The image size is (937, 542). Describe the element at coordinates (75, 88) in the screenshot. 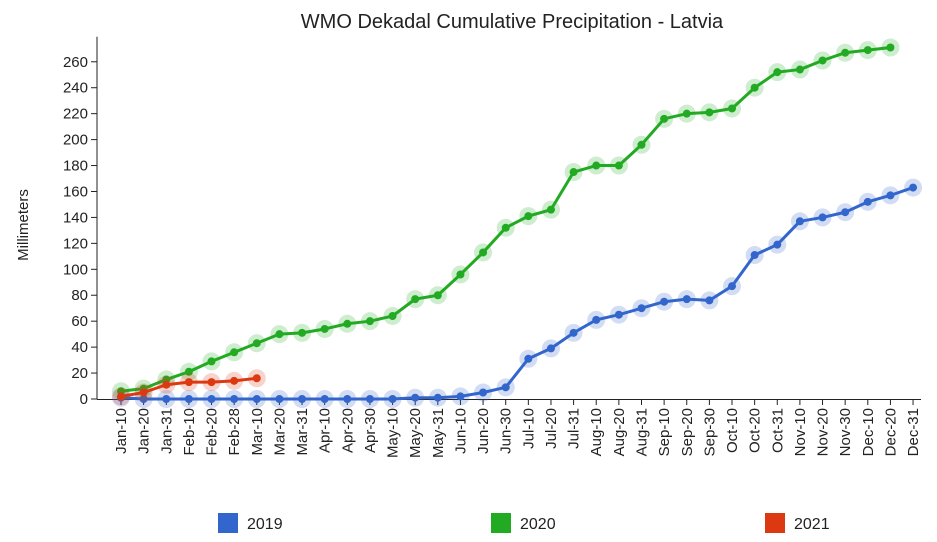

I see `y-tick-label: 240` at that location.